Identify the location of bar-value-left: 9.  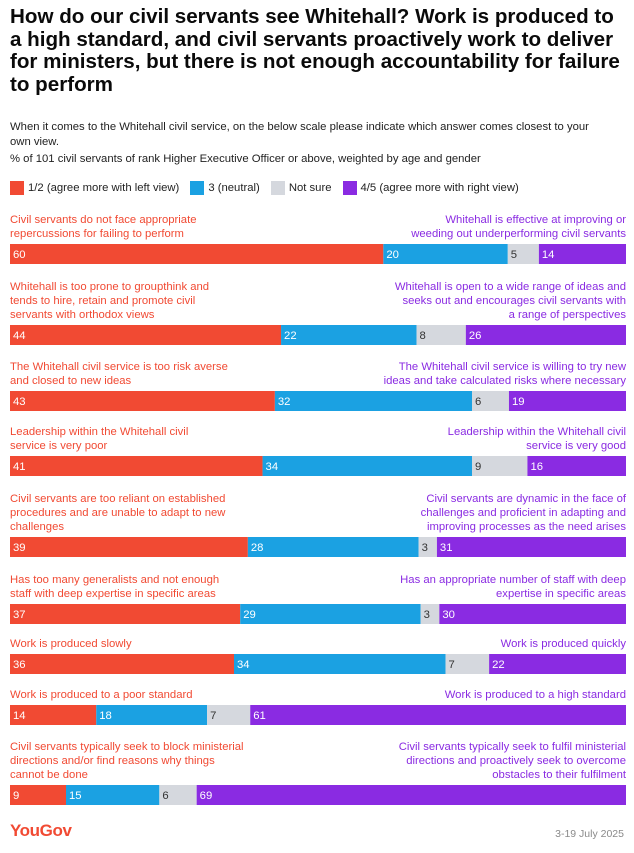
(16, 796).